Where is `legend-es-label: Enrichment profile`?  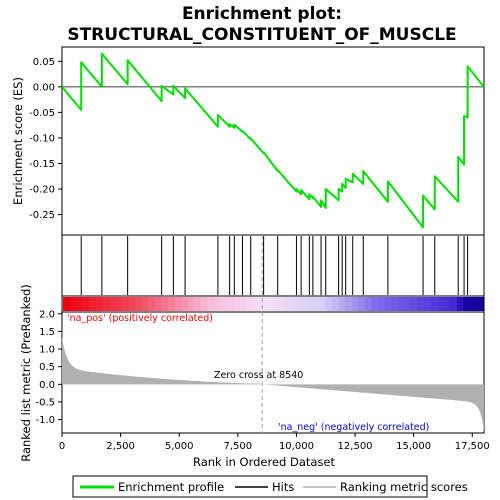 legend-es-label: Enrichment profile is located at coordinates (171, 487).